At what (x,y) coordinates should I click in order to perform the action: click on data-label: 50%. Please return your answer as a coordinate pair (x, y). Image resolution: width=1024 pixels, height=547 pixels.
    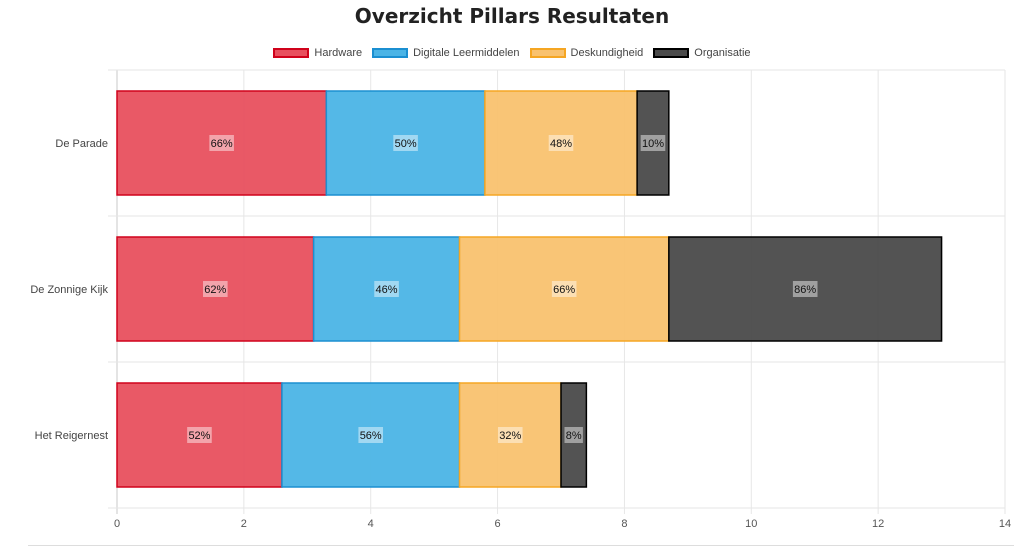
    Looking at the image, I should click on (406, 144).